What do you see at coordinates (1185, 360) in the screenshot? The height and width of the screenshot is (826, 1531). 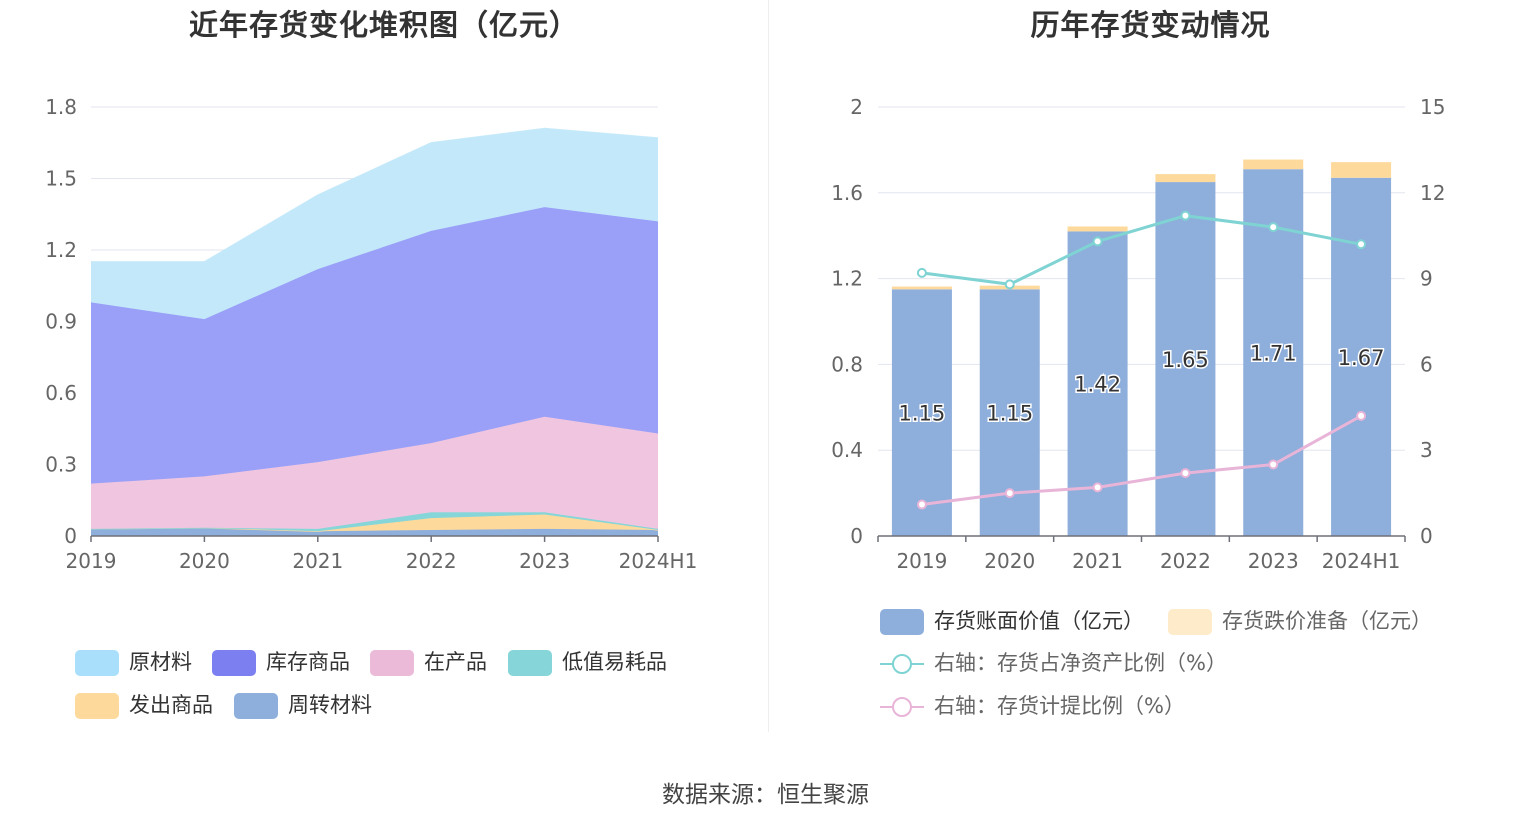 I see `bar-value-label: 1.65` at bounding box center [1185, 360].